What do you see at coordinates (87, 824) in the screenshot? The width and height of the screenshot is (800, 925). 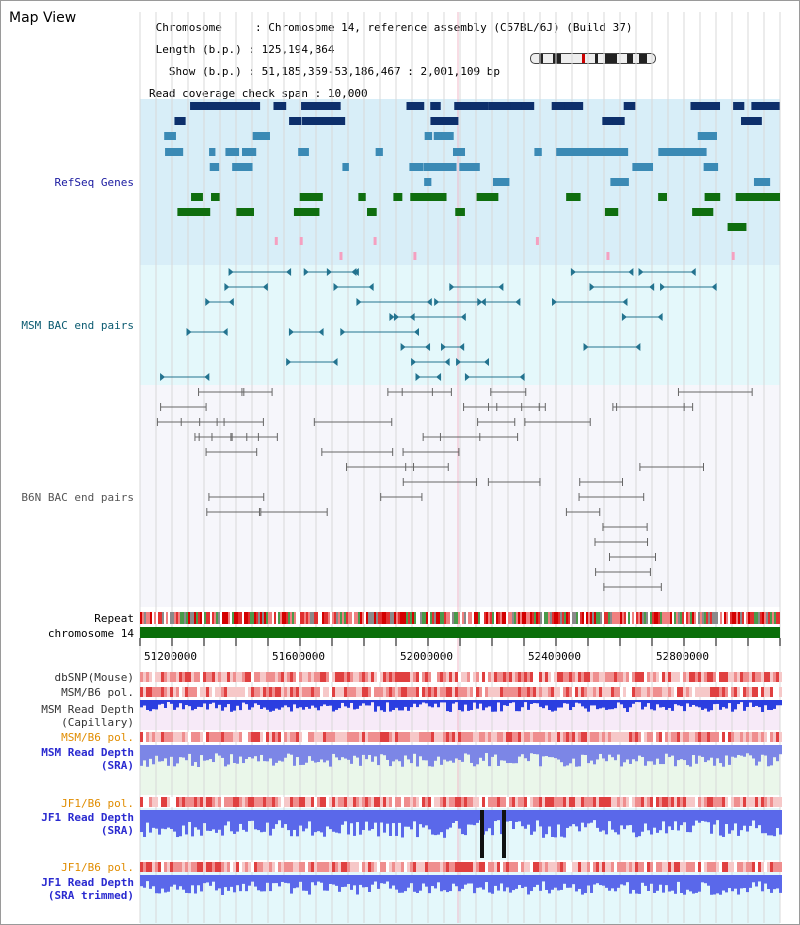 I see `track-label-jf1-depth-sra: JF1 Read Depth (SRA)` at bounding box center [87, 824].